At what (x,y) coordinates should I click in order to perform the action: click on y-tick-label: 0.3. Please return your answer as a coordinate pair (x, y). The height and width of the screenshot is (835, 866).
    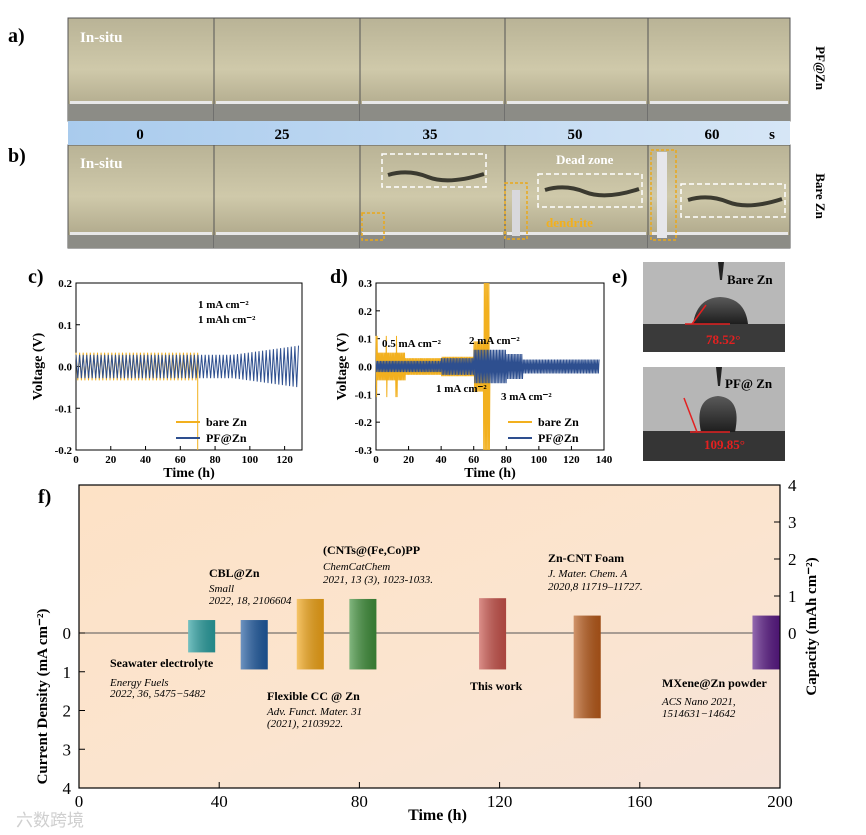
    Looking at the image, I should click on (365, 284).